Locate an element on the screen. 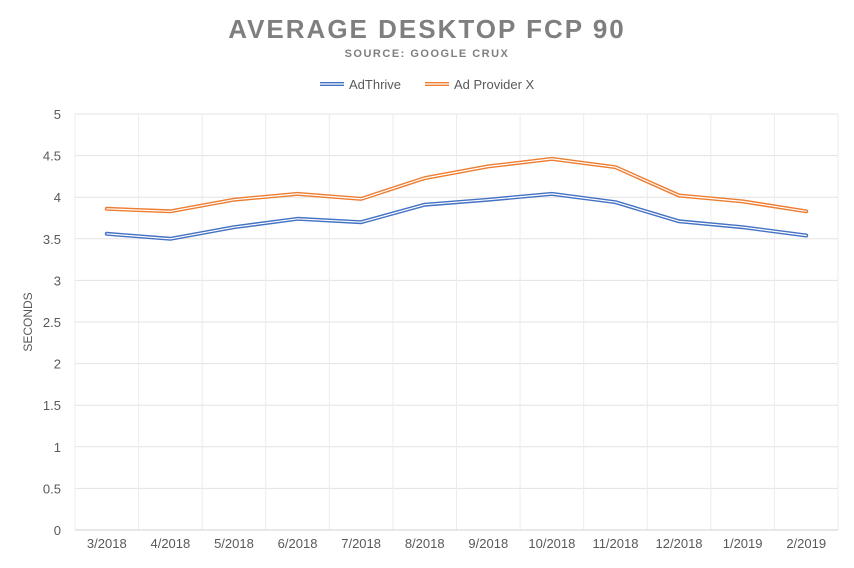  legend-item: Ad Provider X is located at coordinates (480, 84).